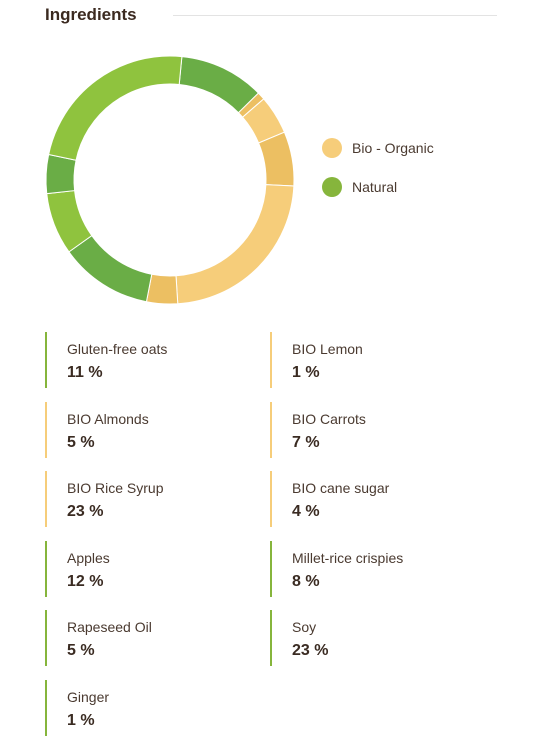  What do you see at coordinates (109, 627) in the screenshot?
I see `ingredient-name: Rapeseed Oil` at bounding box center [109, 627].